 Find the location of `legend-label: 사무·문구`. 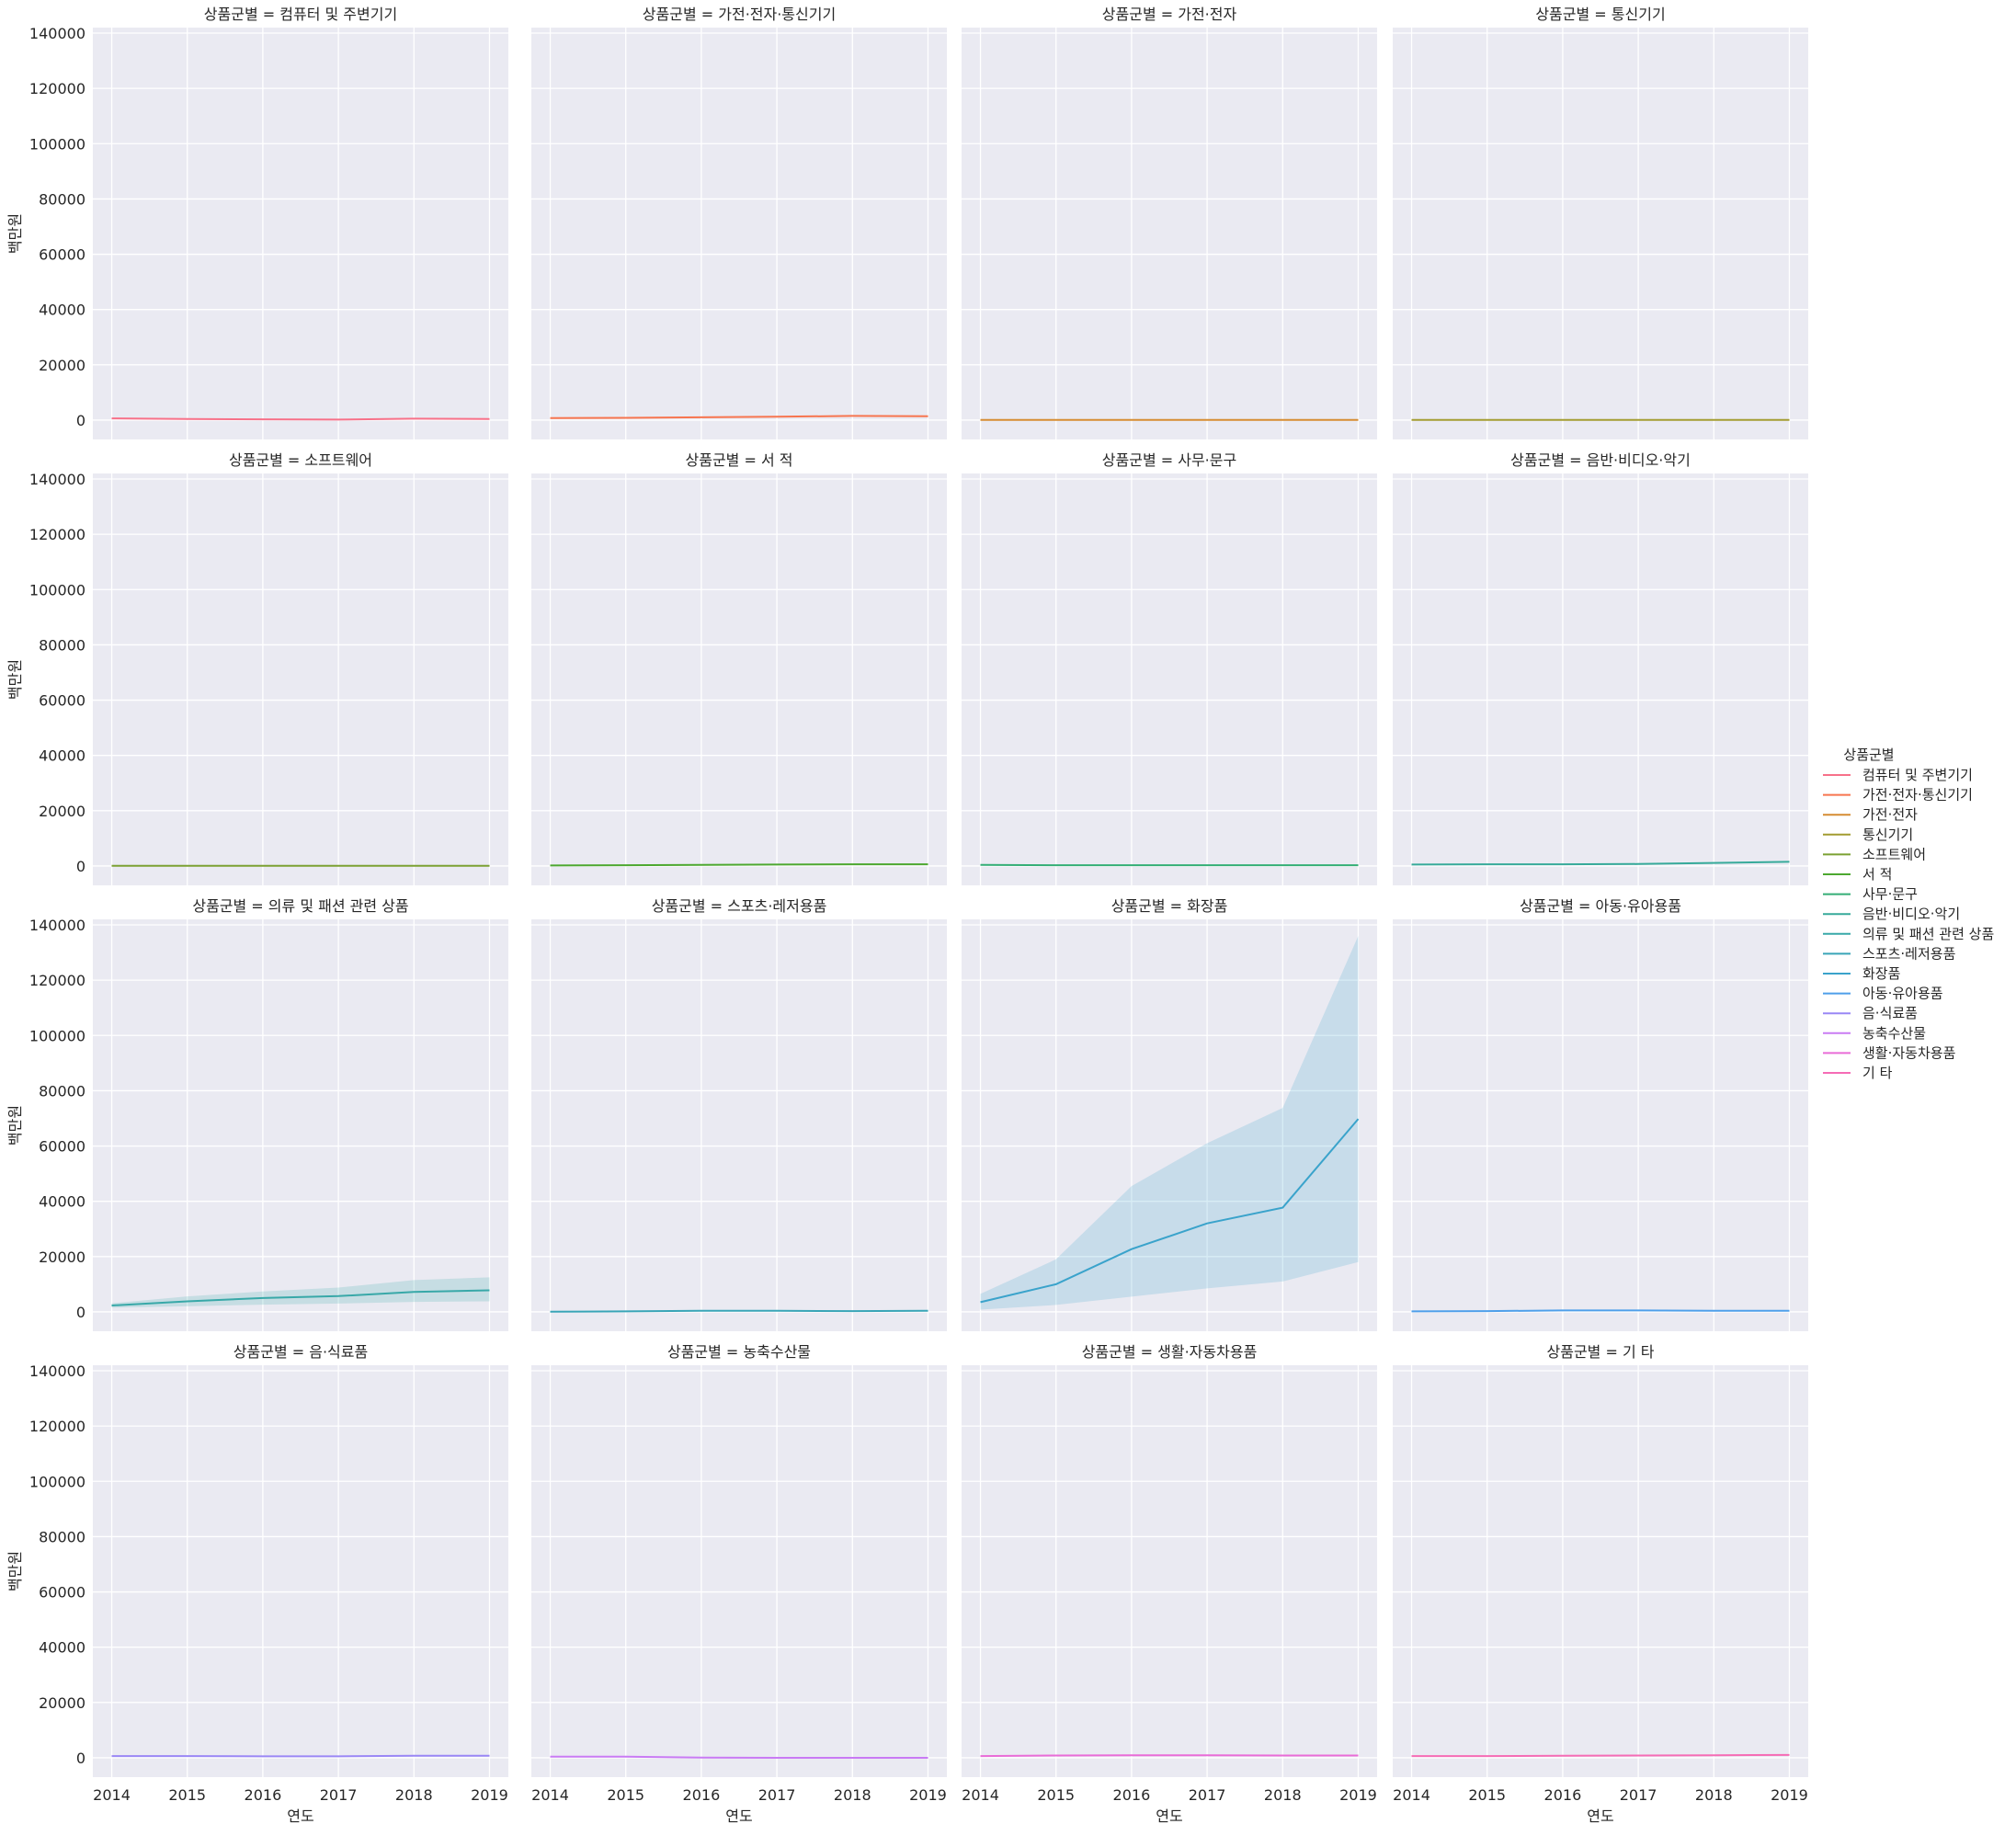

legend-label: 사무·문구 is located at coordinates (1890, 894).